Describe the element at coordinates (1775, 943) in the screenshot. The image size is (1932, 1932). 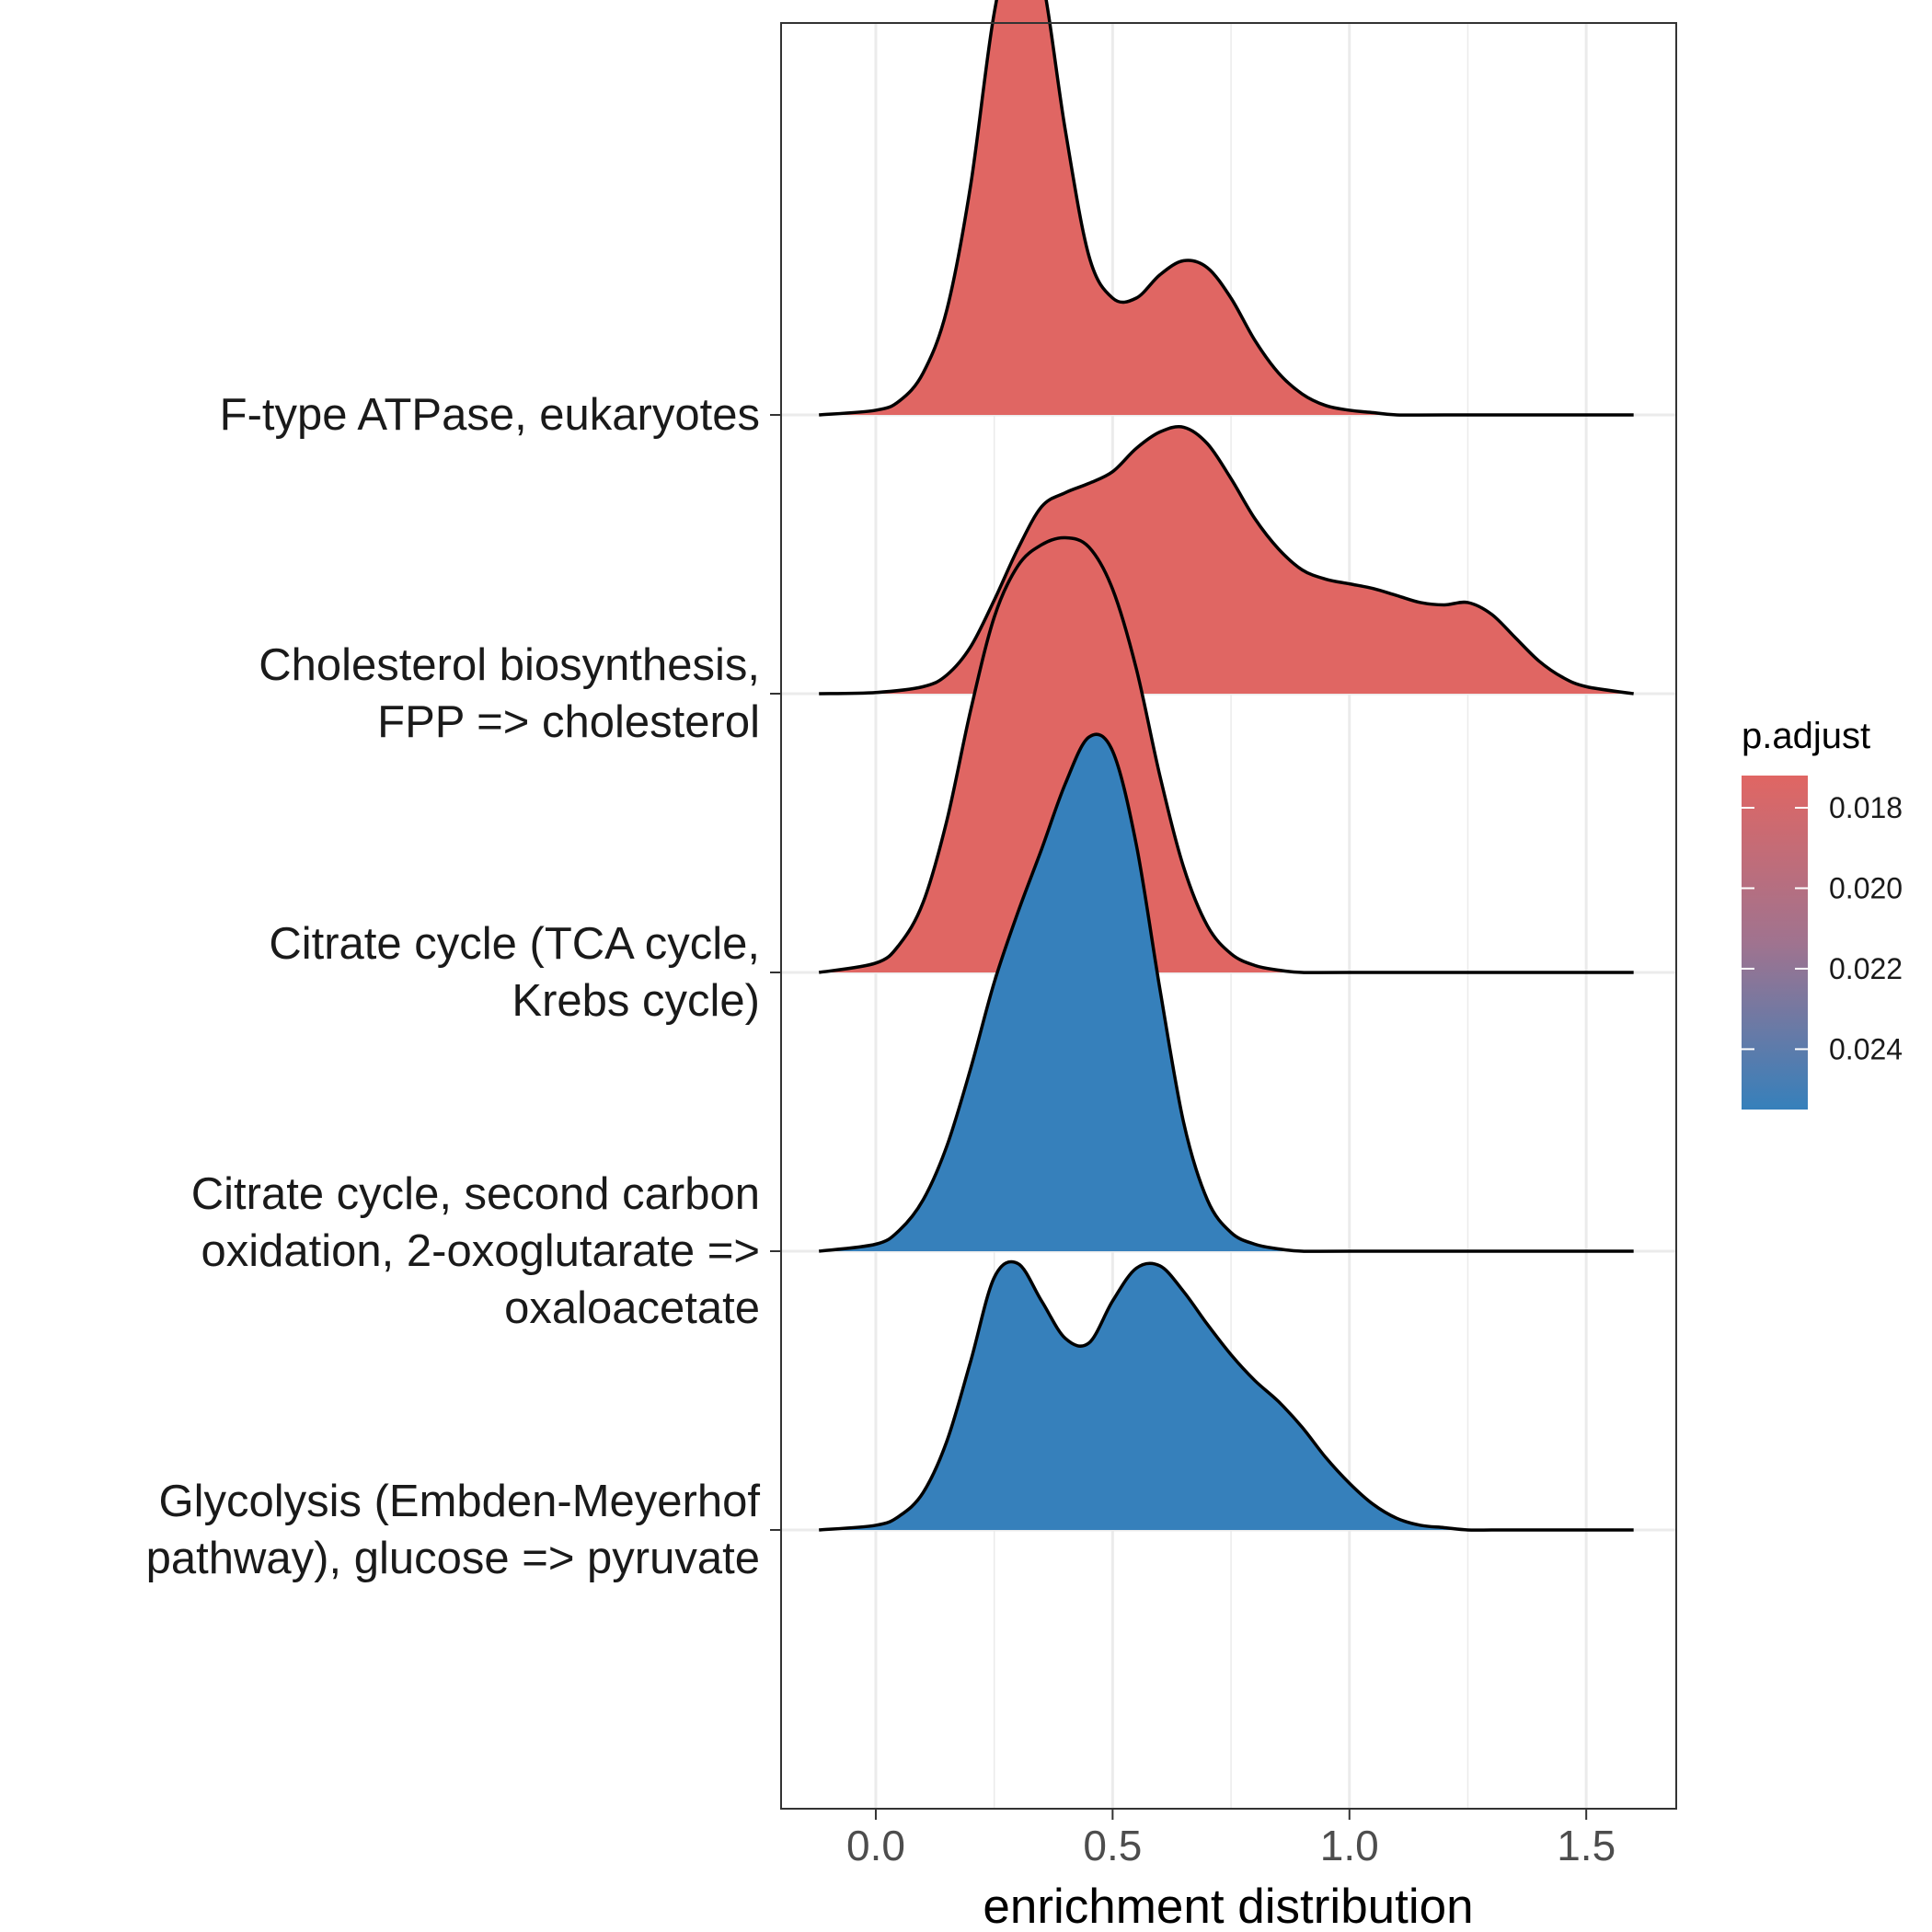
I see `legend-colorbar` at that location.